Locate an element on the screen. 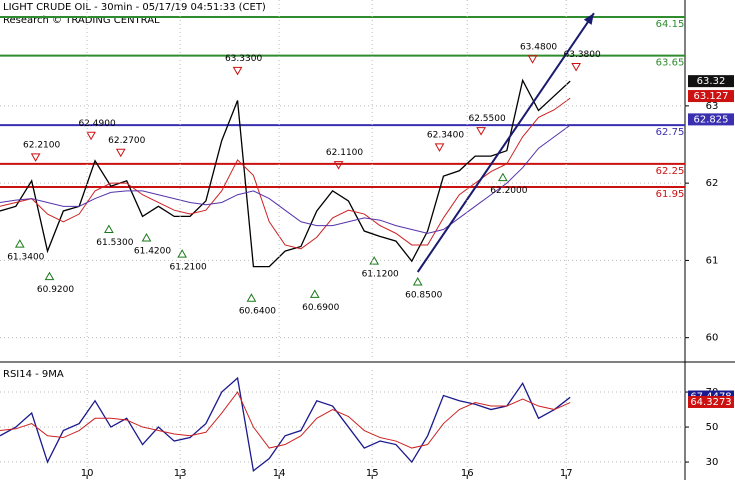 Image resolution: width=735 pixels, height=480 pixels. x-tick-label: 15 is located at coordinates (372, 473).